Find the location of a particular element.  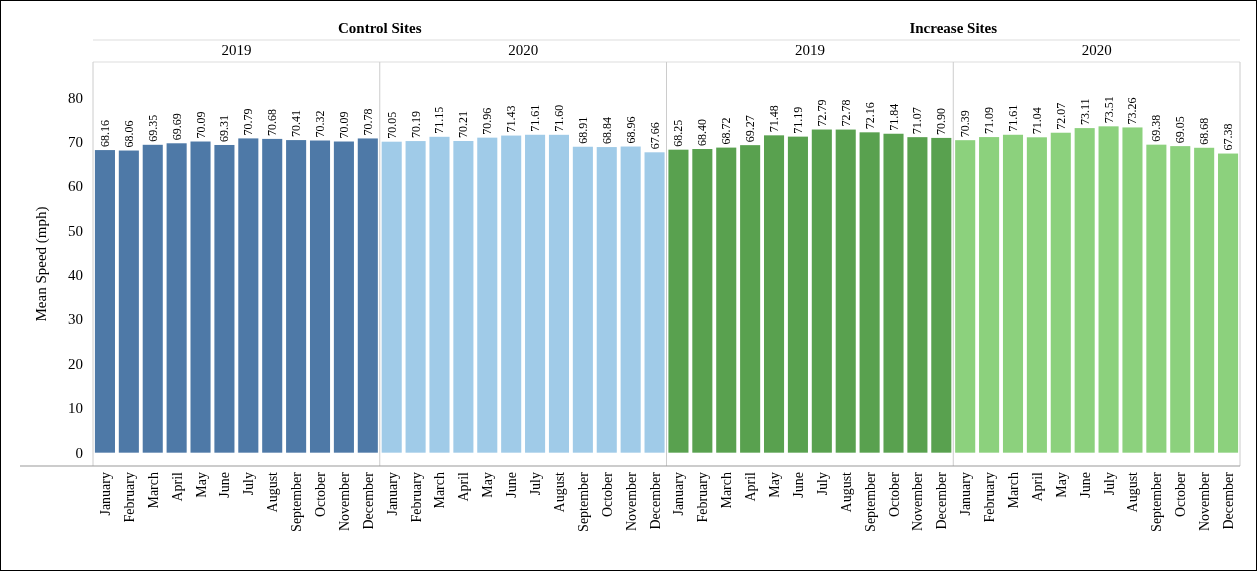

data-label: 70.96 is located at coordinates (487, 121).